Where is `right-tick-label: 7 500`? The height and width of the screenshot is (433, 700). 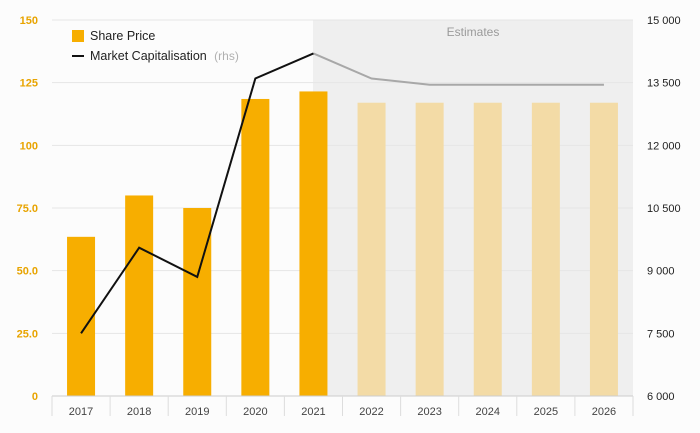 right-tick-label: 7 500 is located at coordinates (661, 334).